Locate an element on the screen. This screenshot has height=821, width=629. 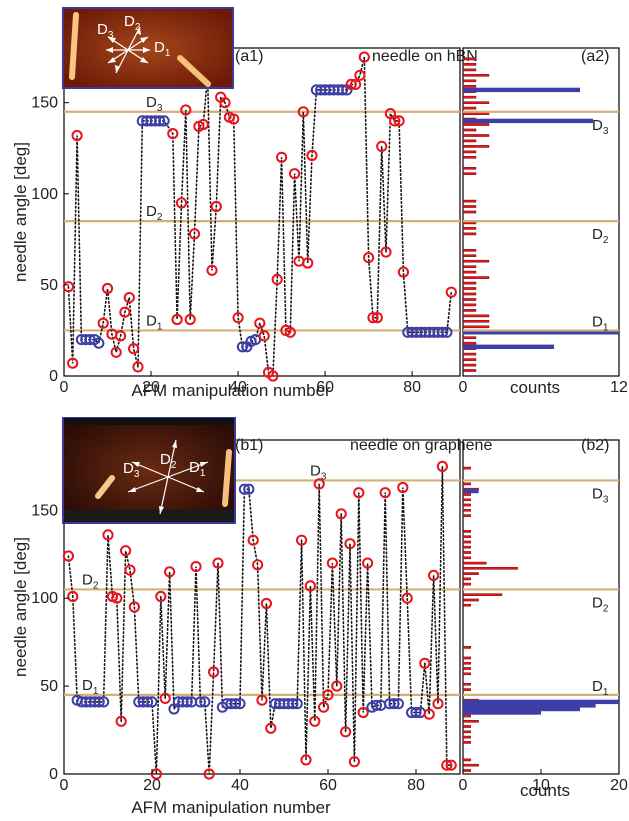
yticks-b1: 0 50 100 150 is located at coordinates (50, 642).